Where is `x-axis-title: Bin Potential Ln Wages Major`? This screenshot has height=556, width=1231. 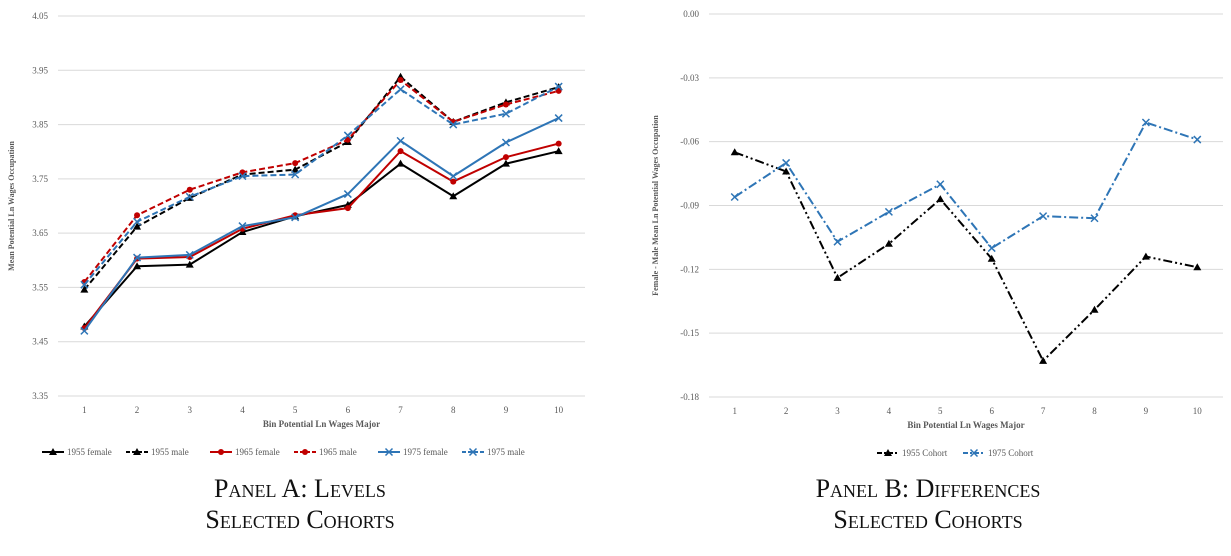
x-axis-title: Bin Potential Ln Wages Major is located at coordinates (321, 424).